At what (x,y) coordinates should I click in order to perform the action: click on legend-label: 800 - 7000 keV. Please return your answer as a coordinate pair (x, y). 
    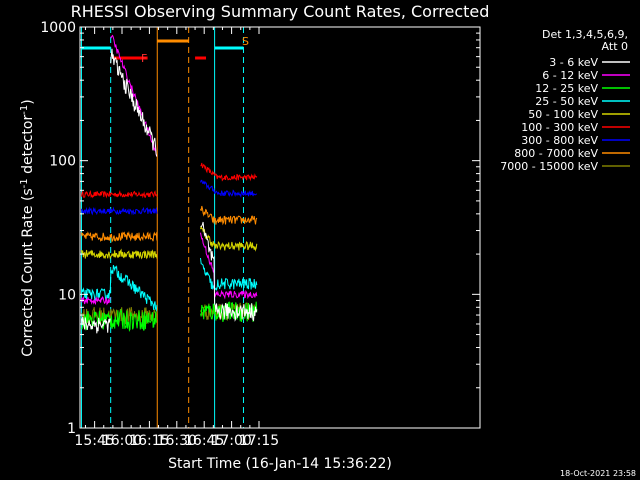
    Looking at the image, I should click on (556, 153).